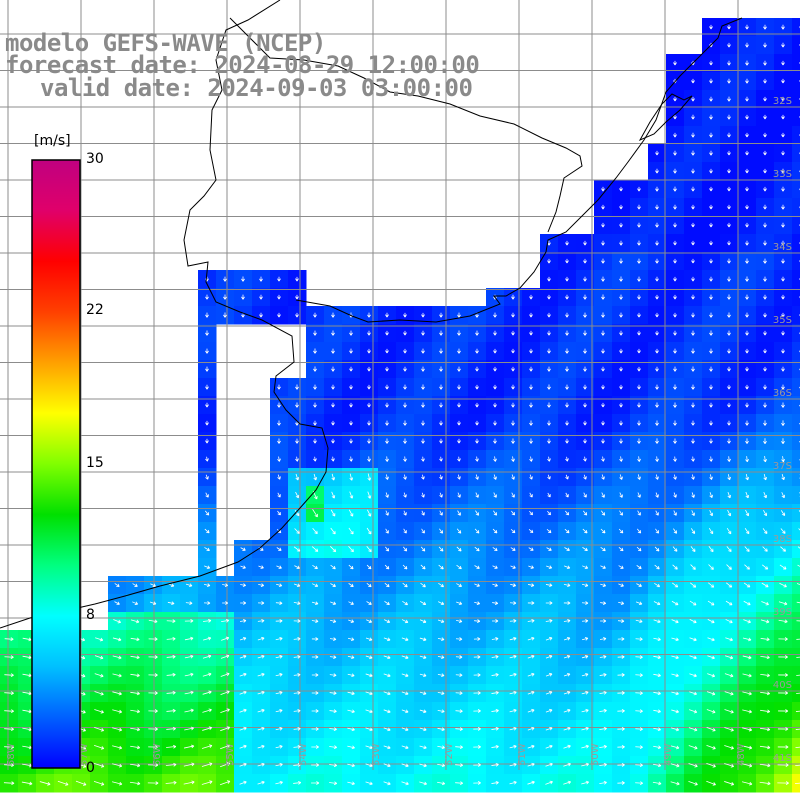 This screenshot has width=800, height=800. What do you see at coordinates (665, 117) in the screenshot?
I see `lagoa-dos-patos` at bounding box center [665, 117].